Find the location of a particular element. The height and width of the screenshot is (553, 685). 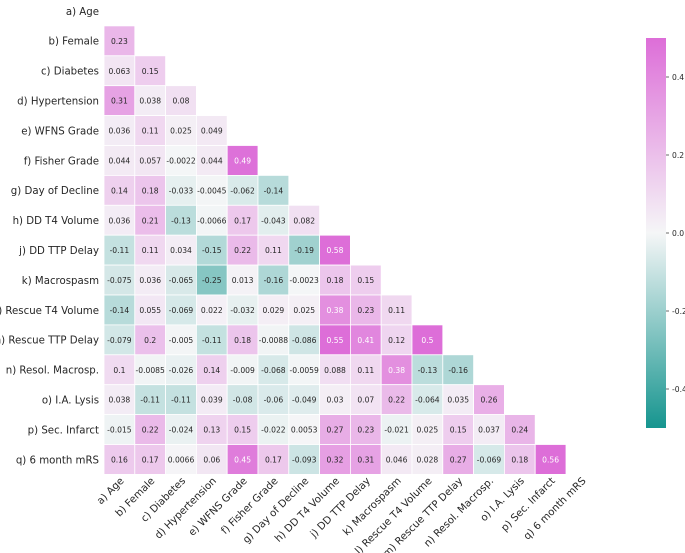

x-tick-label: f) Fisher Grade is located at coordinates (250, 506).